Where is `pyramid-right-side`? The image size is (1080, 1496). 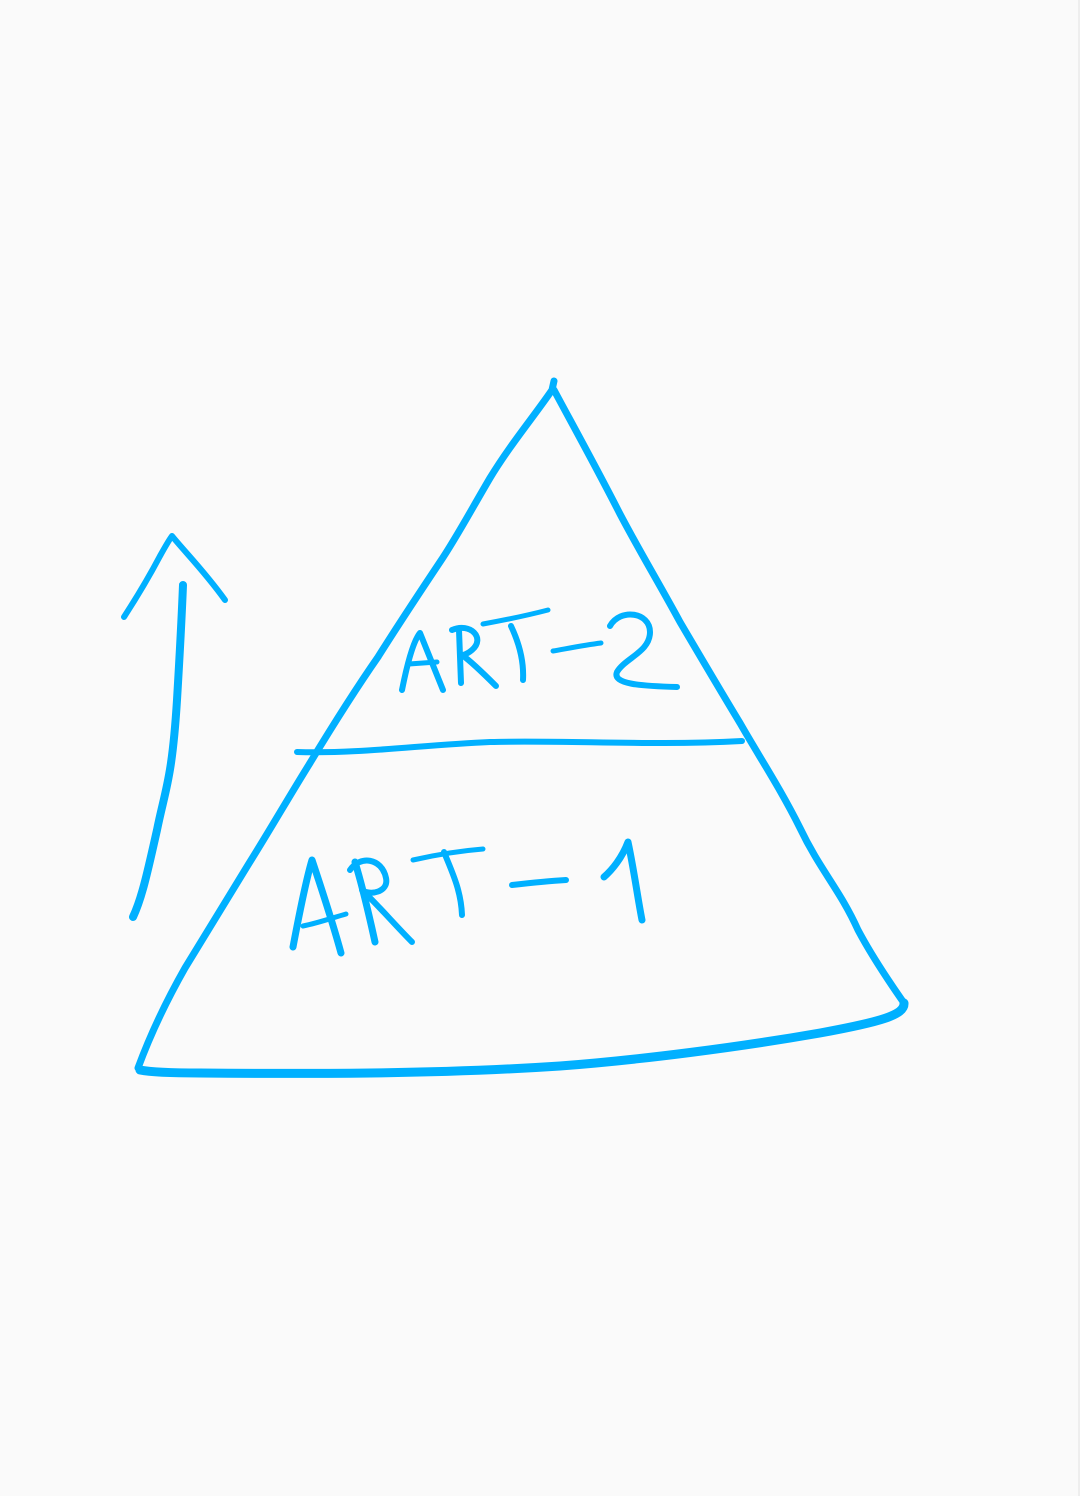 pyramid-right-side is located at coordinates (729, 696).